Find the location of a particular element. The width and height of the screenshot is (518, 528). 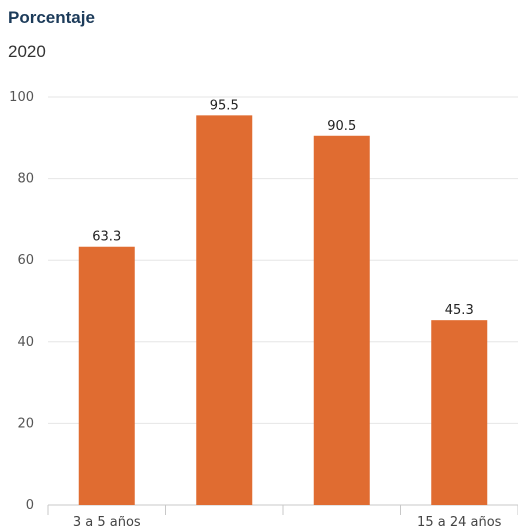

y-tick-label: 80 is located at coordinates (25, 179).